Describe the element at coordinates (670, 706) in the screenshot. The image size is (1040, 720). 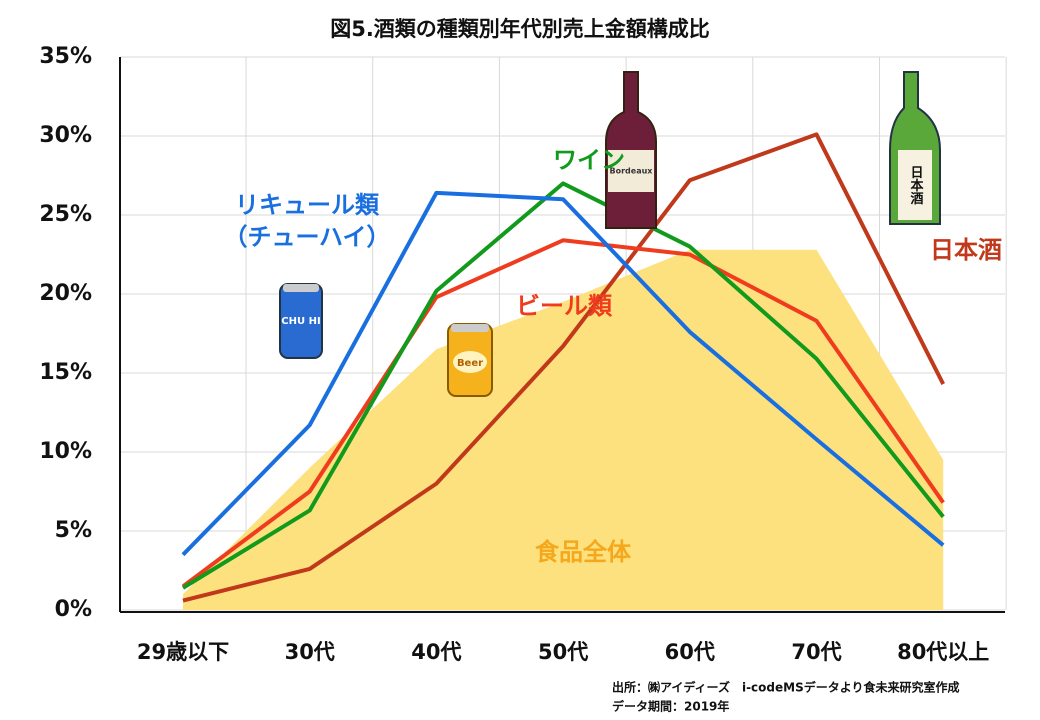
I see `period-note: データ期間：2019年` at that location.